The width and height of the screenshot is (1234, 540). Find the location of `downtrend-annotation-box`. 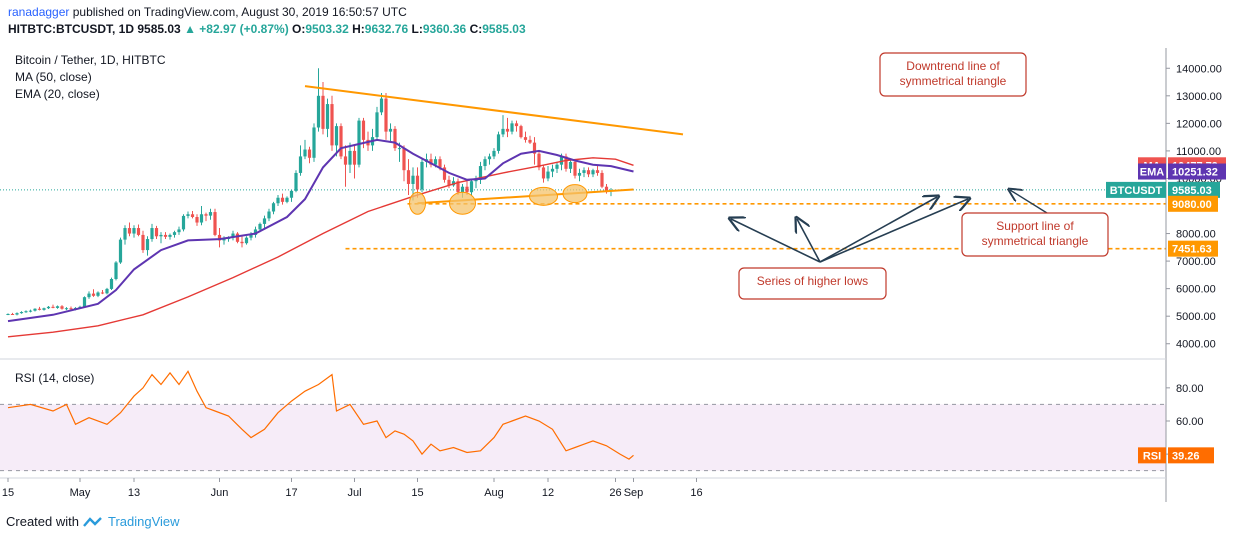

downtrend-annotation-box is located at coordinates (953, 74).